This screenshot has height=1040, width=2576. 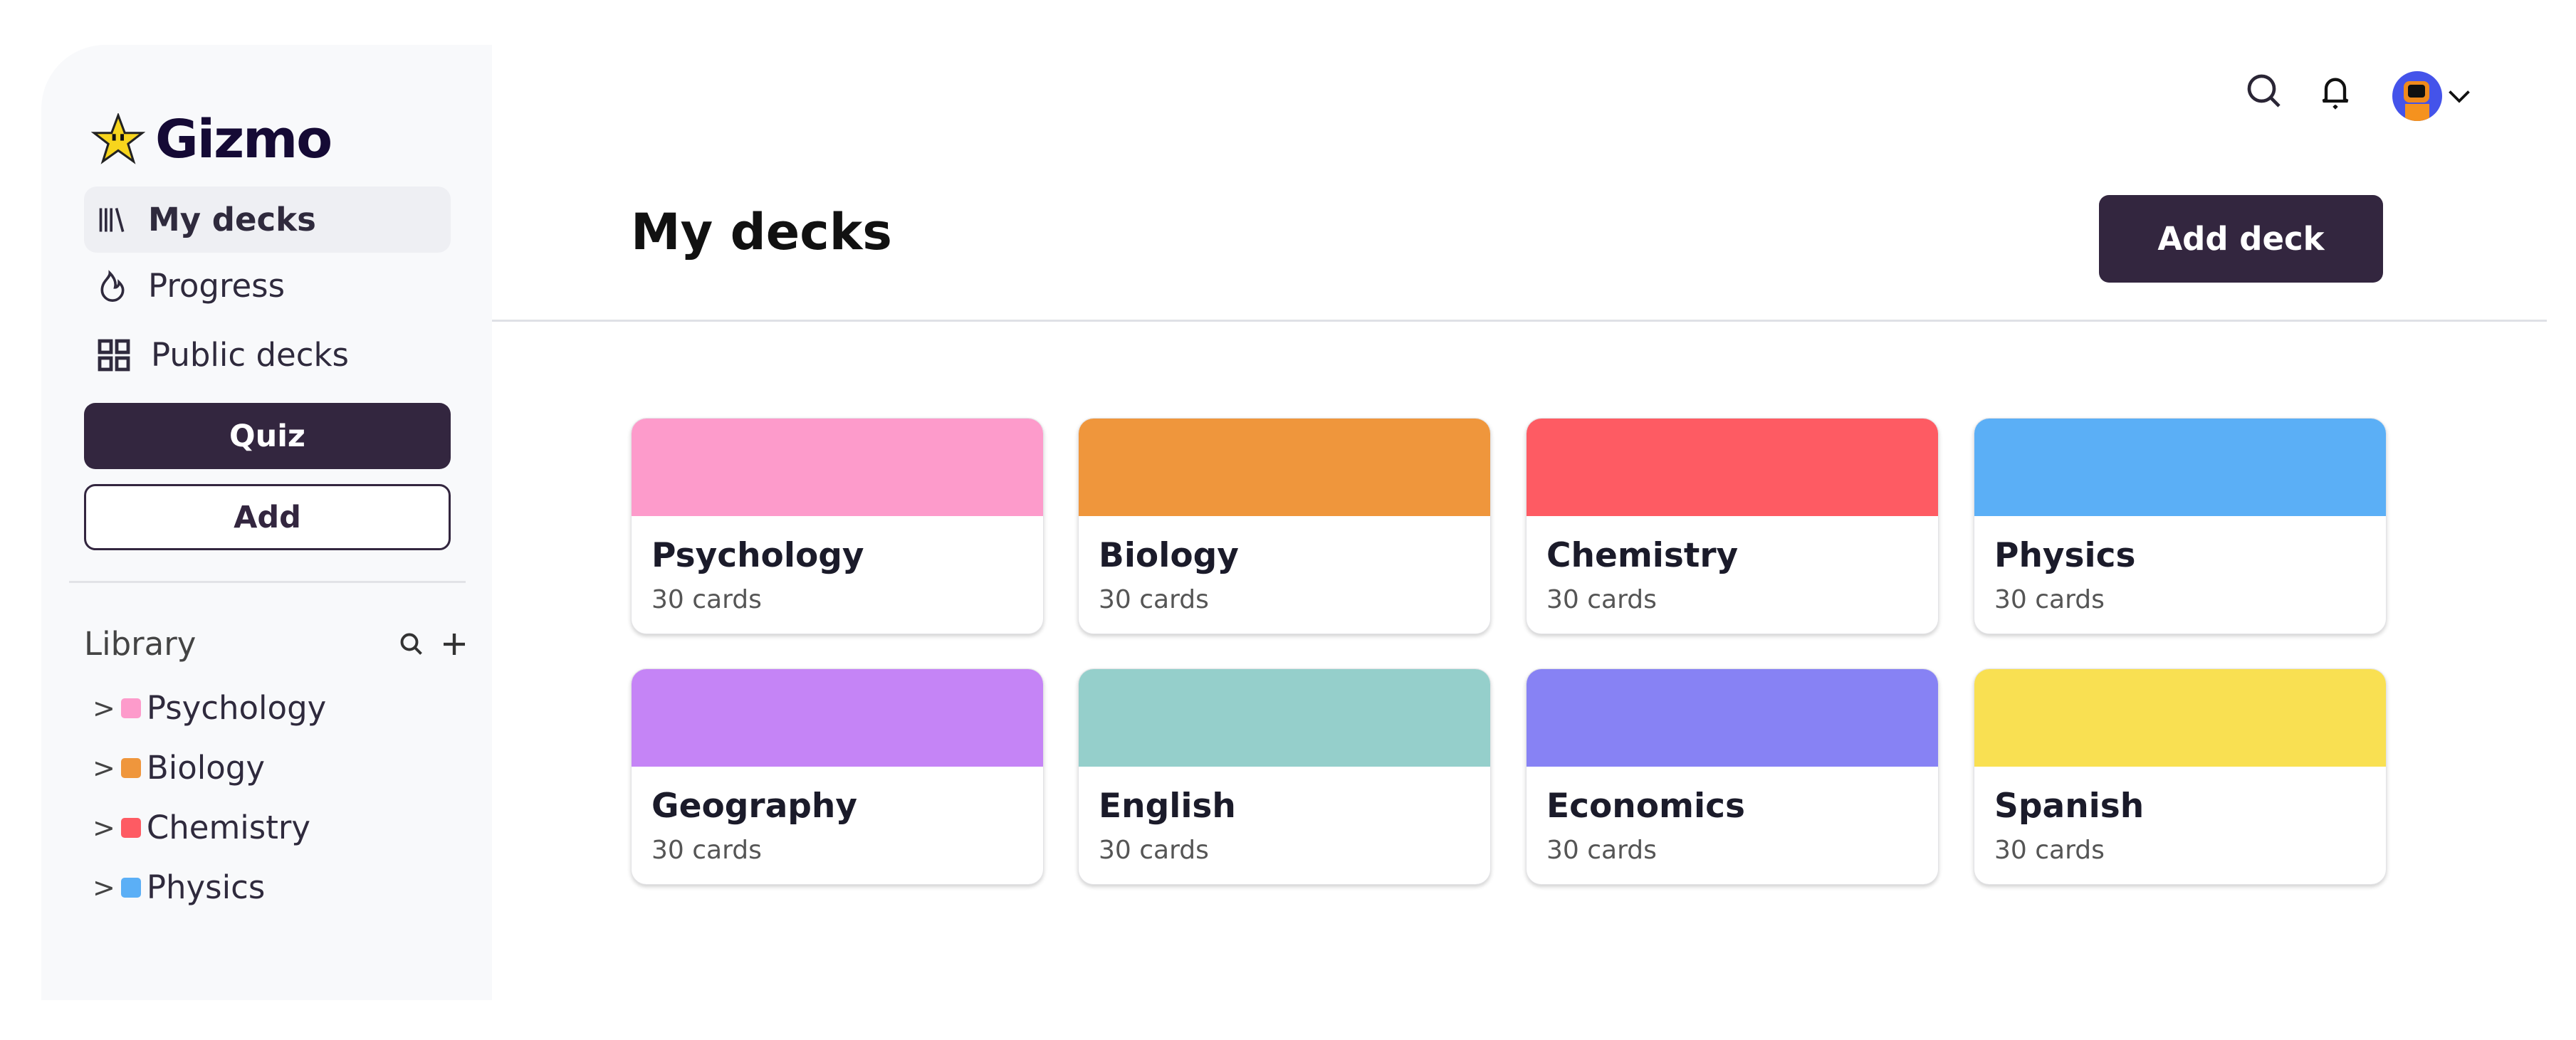 What do you see at coordinates (2241, 239) in the screenshot?
I see `add-deck-button: Add deck` at bounding box center [2241, 239].